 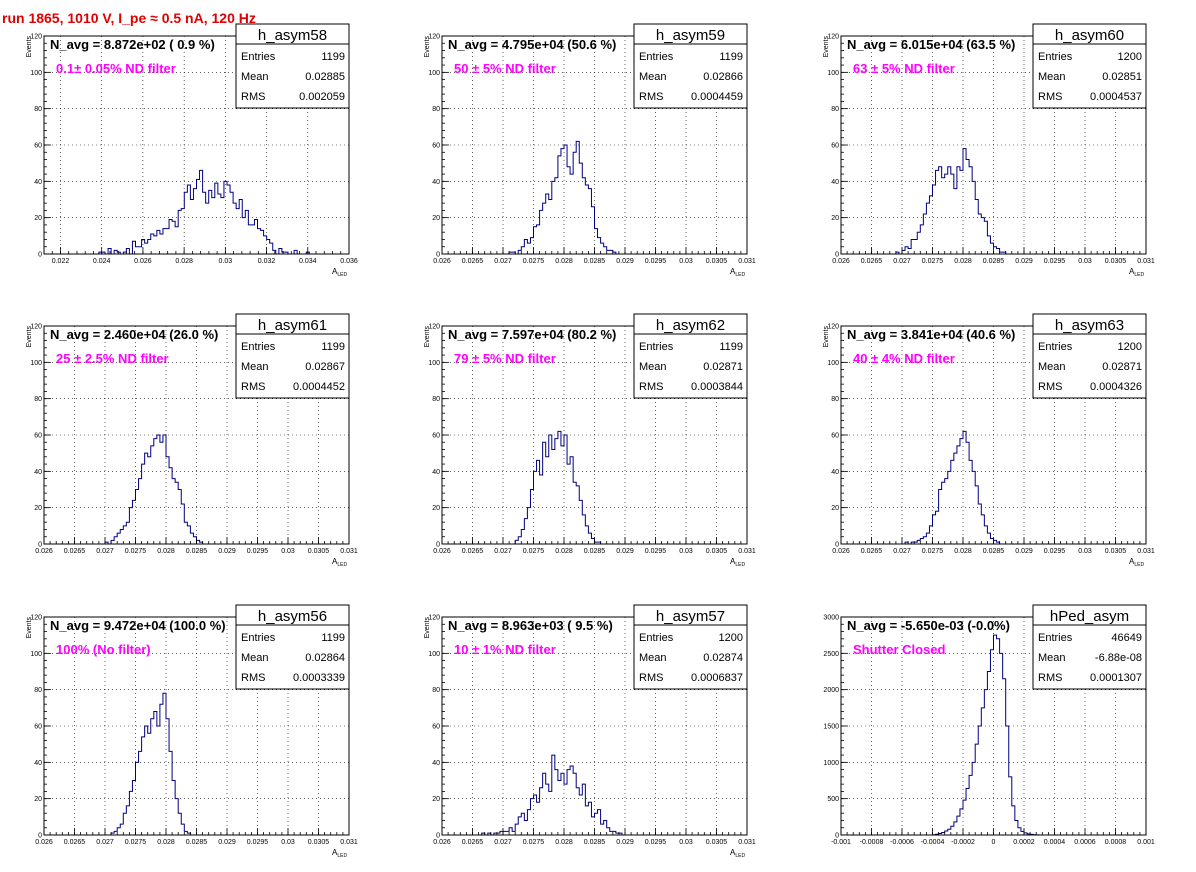 I want to click on x-tick-label: 0.0305, so click(x=1116, y=261).